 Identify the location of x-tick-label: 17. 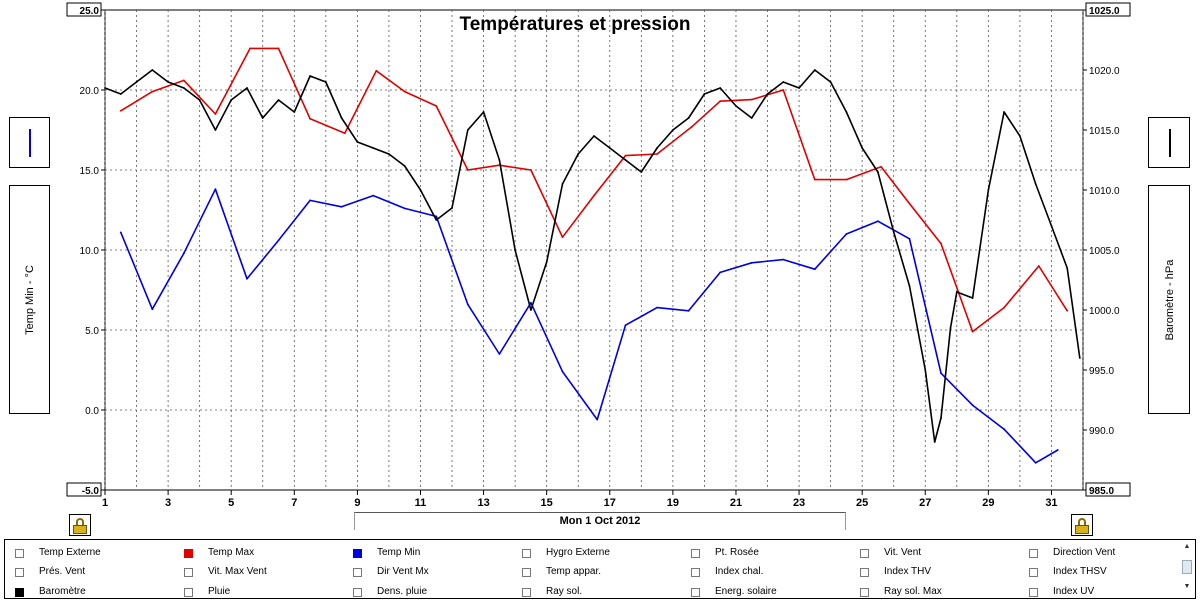
(610, 503).